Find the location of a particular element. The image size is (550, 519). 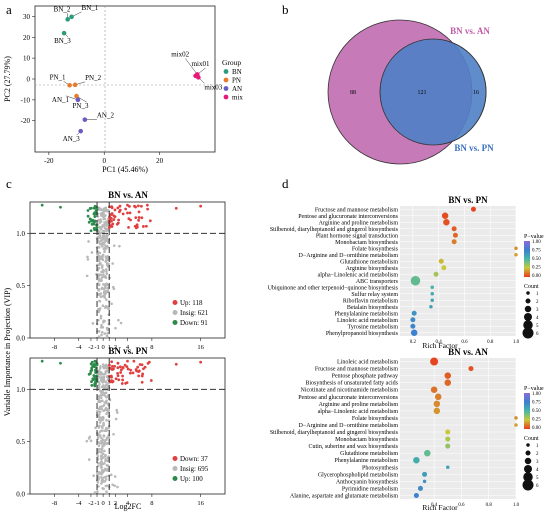

volcano-y-tick-label: 0.0 is located at coordinates (20, 339).